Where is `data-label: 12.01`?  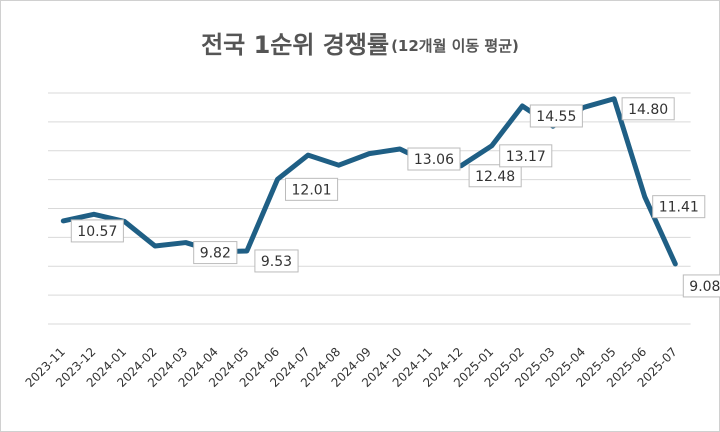
data-label: 12.01 is located at coordinates (312, 189).